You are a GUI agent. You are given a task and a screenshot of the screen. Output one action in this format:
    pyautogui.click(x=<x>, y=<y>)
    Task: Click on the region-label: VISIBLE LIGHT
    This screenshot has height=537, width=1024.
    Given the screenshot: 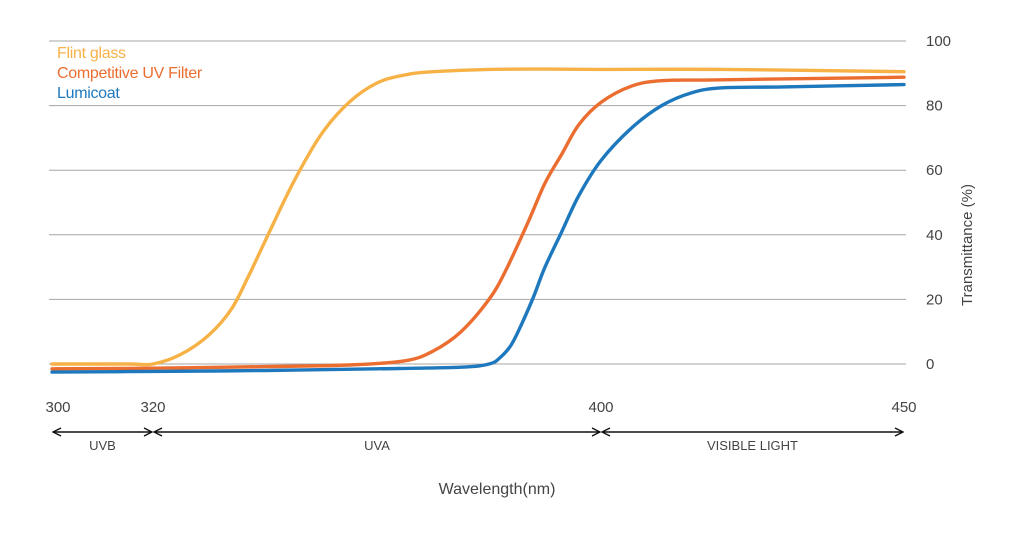 What is the action you would take?
    pyautogui.click(x=752, y=445)
    